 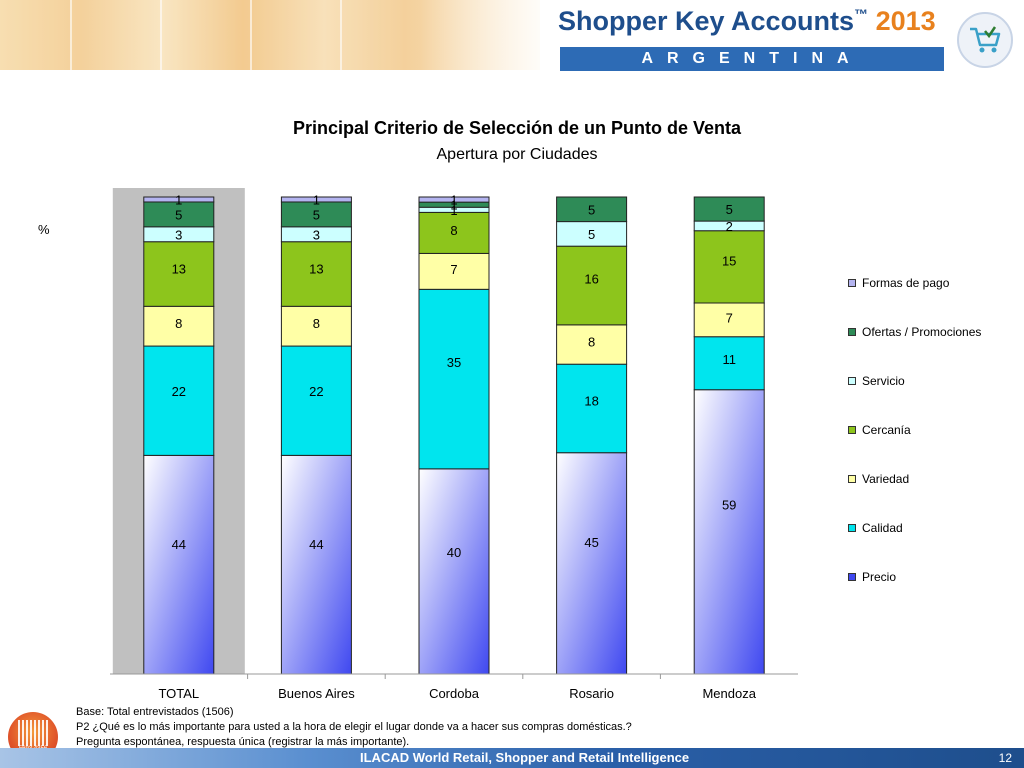 I want to click on data-label: 15, so click(x=729, y=261).